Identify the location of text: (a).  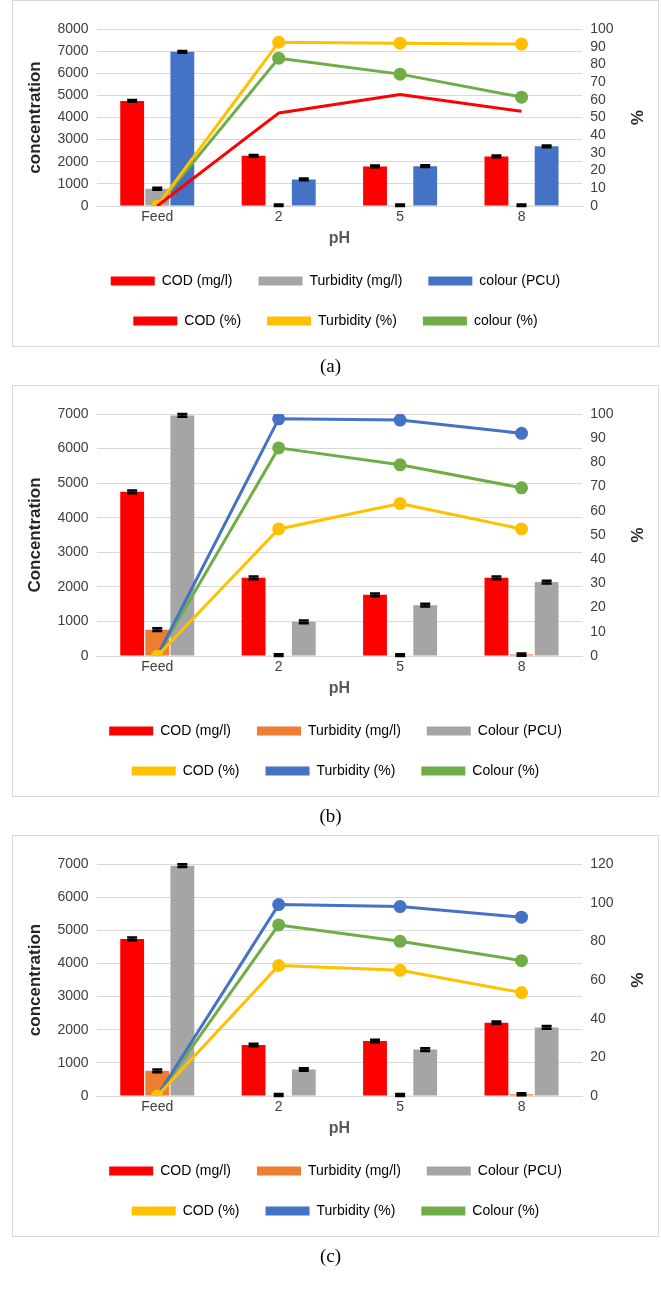
(330, 366).